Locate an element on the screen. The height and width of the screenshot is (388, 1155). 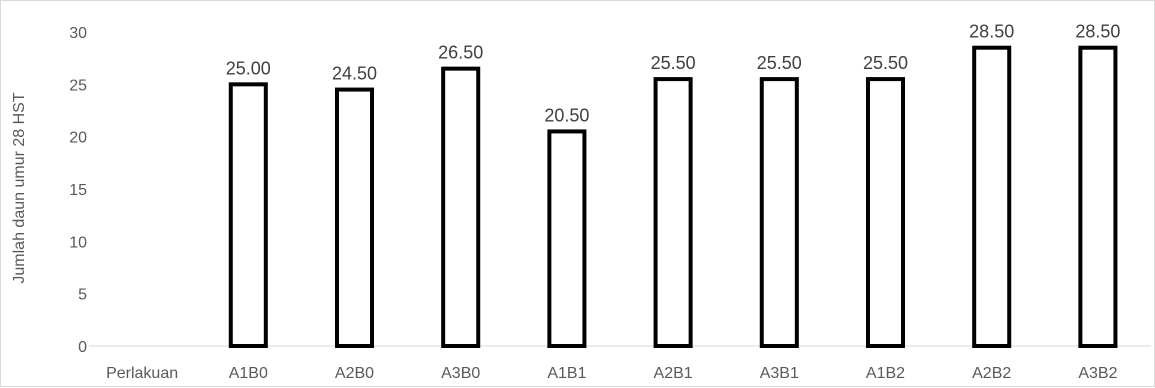
x-category-label: A1B0 is located at coordinates (248, 373).